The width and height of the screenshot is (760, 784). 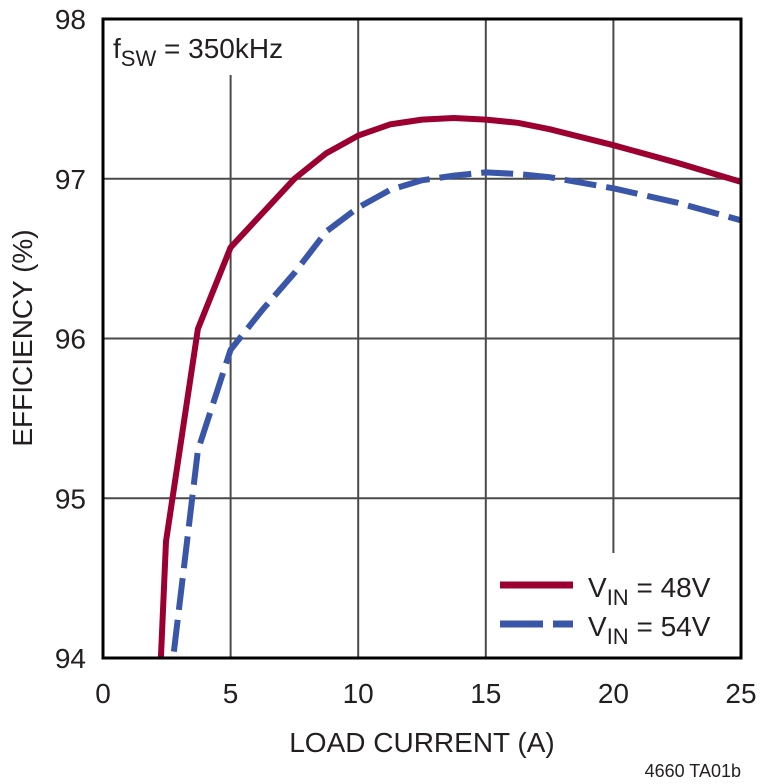 What do you see at coordinates (103, 693) in the screenshot?
I see `x-tick-label: 0` at bounding box center [103, 693].